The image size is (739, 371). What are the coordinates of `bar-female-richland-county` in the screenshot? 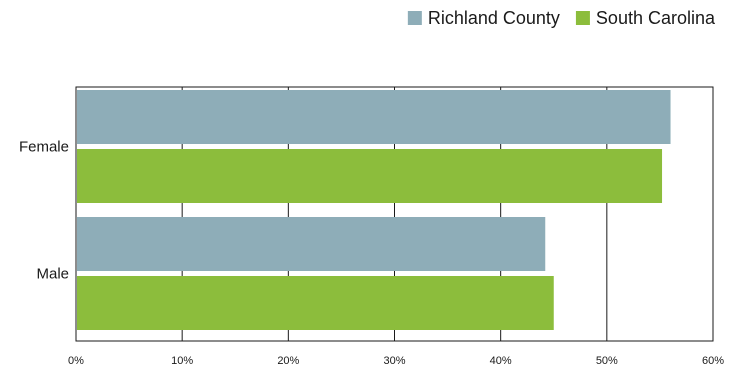 It's located at (374, 117).